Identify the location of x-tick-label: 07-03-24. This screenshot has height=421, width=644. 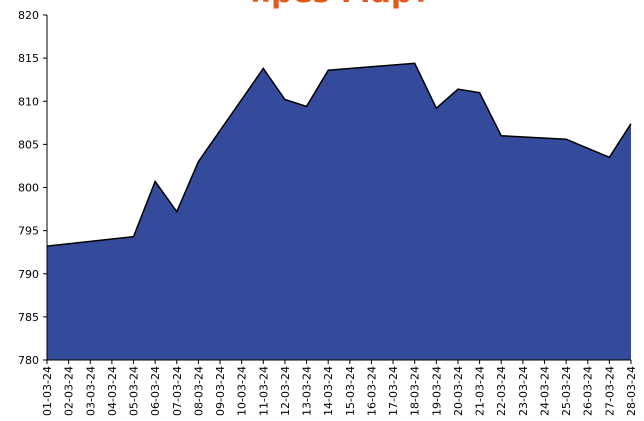
(177, 391).